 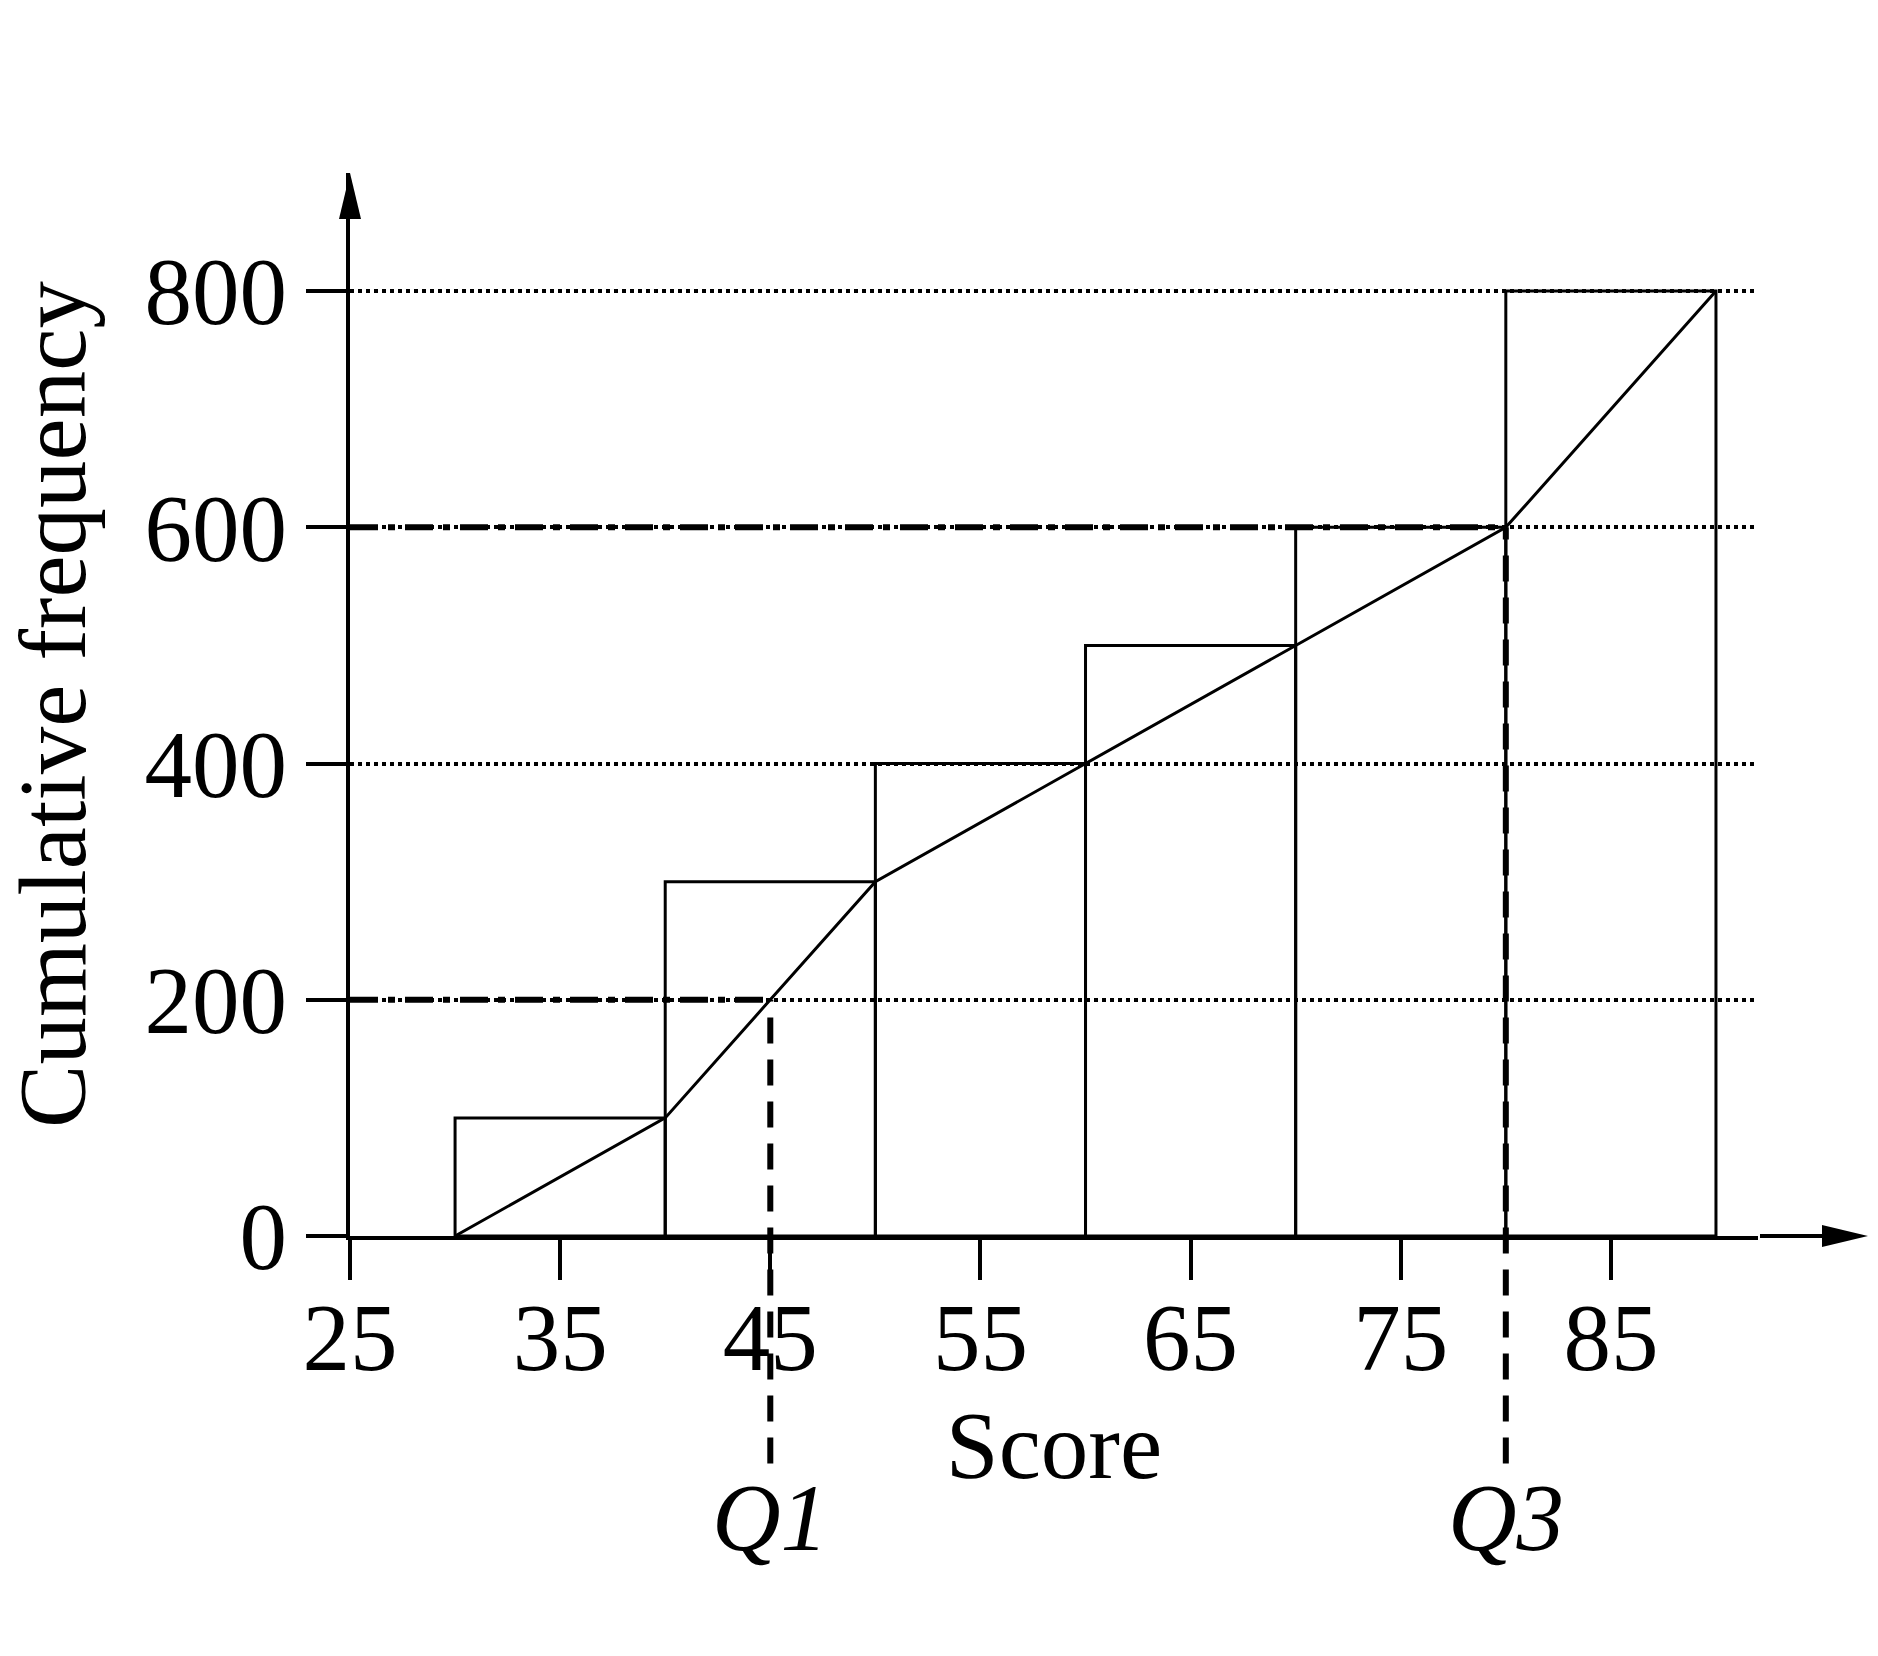 What do you see at coordinates (560, 1338) in the screenshot?
I see `x-tick-label: 35` at bounding box center [560, 1338].